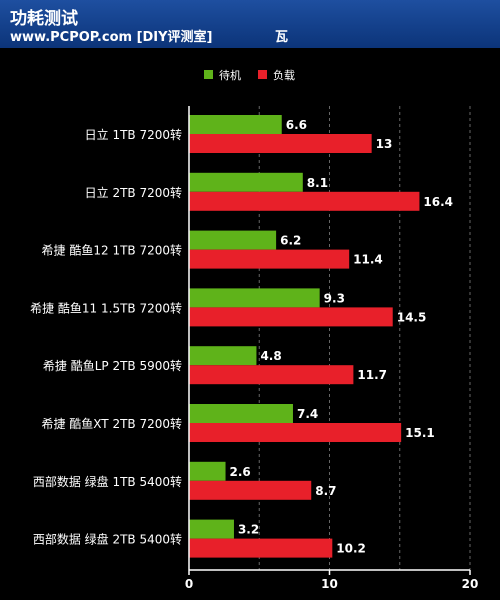 Image resolution: width=500 pixels, height=600 pixels. What do you see at coordinates (112, 365) in the screenshot?
I see `category-label: 希捷 酷鱼LP 2TB 5900转` at bounding box center [112, 365].